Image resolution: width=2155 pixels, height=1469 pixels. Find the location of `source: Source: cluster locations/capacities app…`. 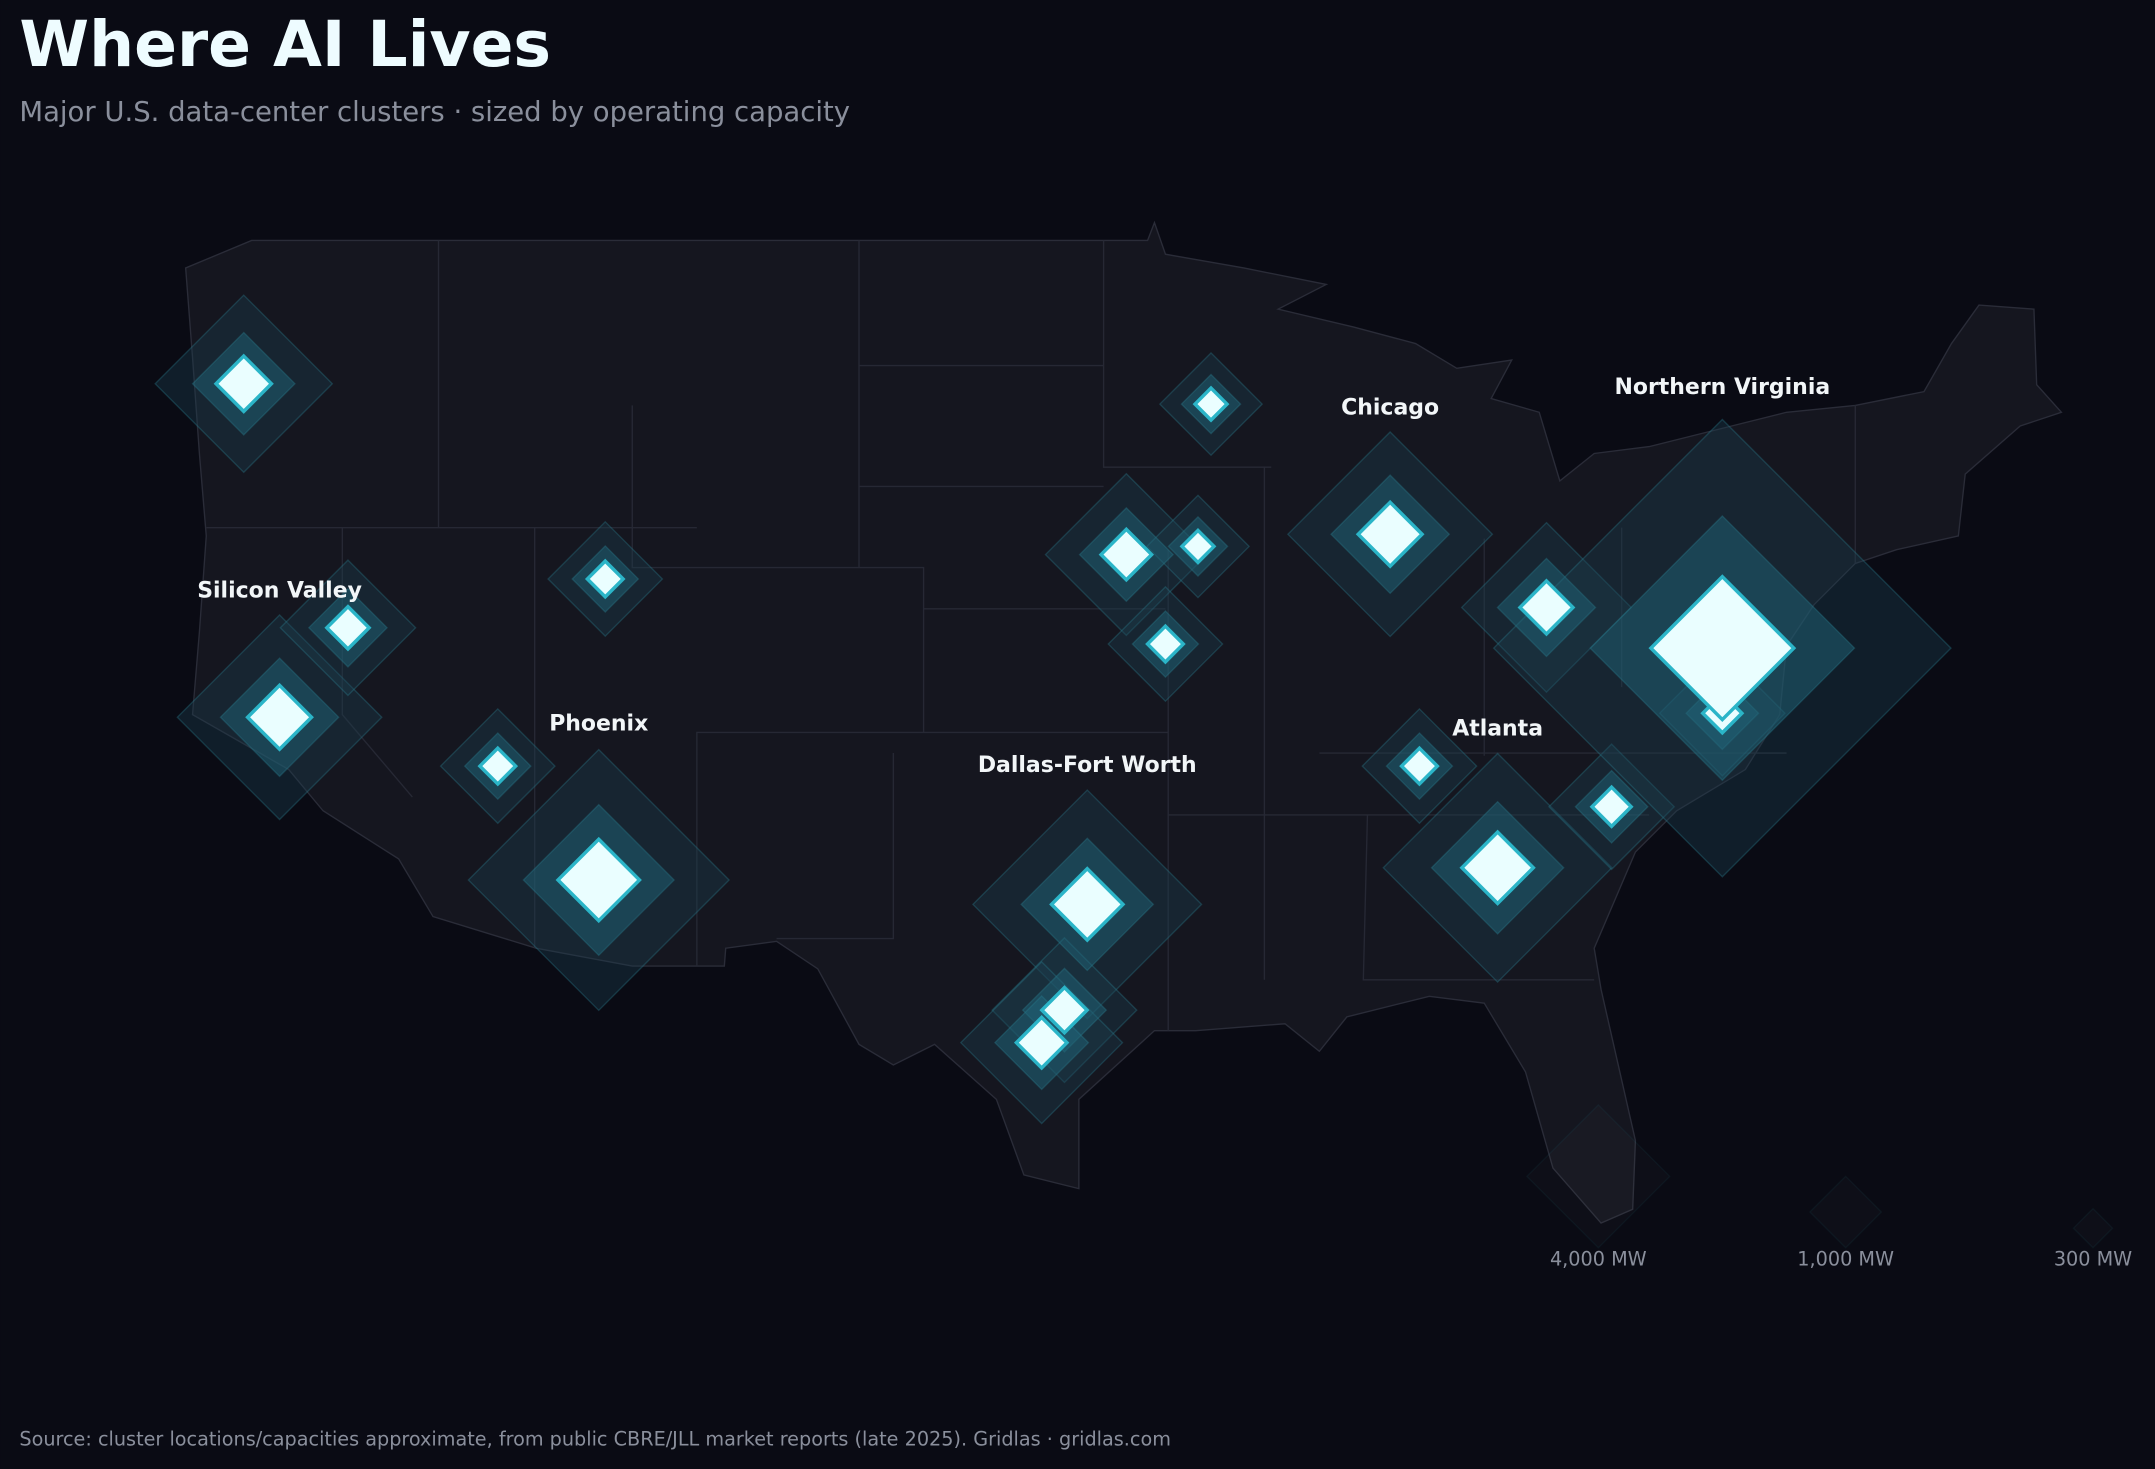

source: Source: cluster locations/capacities app… is located at coordinates (595, 1439).